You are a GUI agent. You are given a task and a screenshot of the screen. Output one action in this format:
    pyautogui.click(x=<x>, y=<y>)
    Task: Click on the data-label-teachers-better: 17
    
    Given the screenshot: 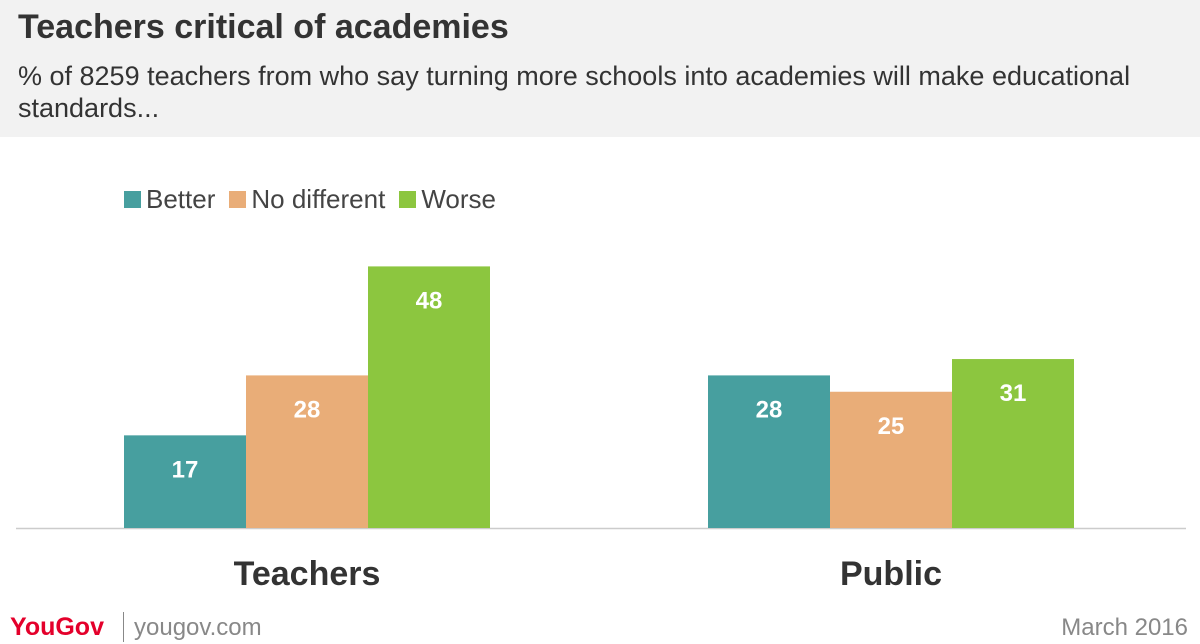 What is the action you would take?
    pyautogui.click(x=185, y=469)
    